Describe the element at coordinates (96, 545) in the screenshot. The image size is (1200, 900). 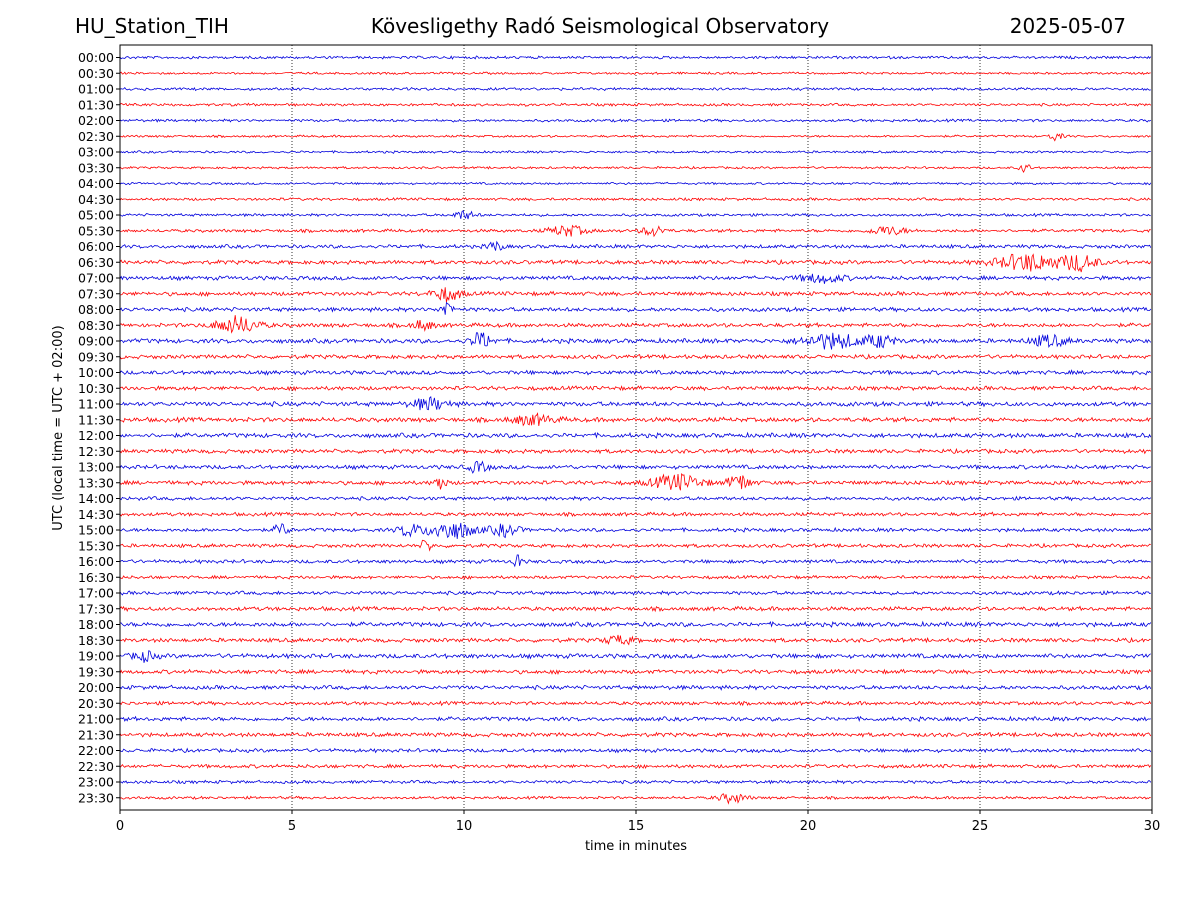
I see `y-tick-label: 15:30` at that location.